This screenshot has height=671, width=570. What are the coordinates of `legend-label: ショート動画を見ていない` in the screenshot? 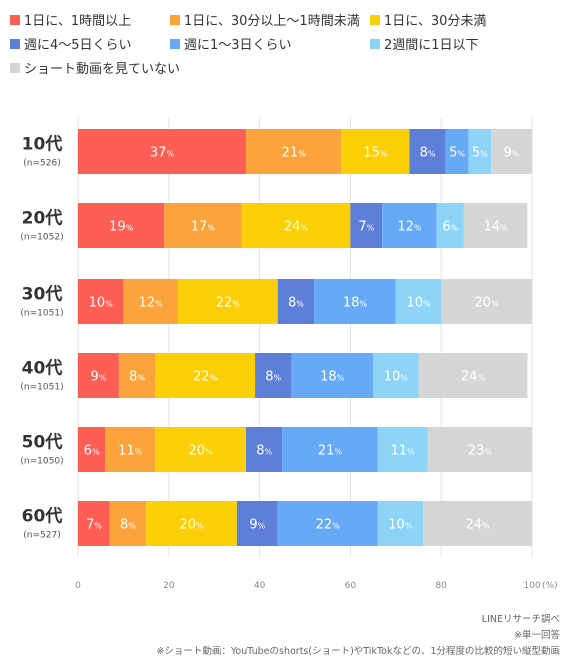 It's located at (102, 69).